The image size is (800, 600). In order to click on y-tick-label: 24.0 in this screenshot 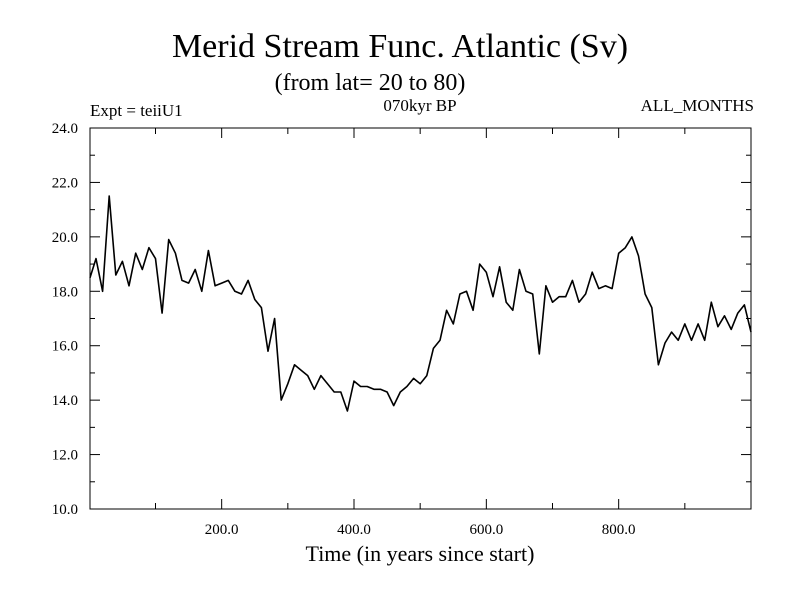, I will do `click(65, 129)`.